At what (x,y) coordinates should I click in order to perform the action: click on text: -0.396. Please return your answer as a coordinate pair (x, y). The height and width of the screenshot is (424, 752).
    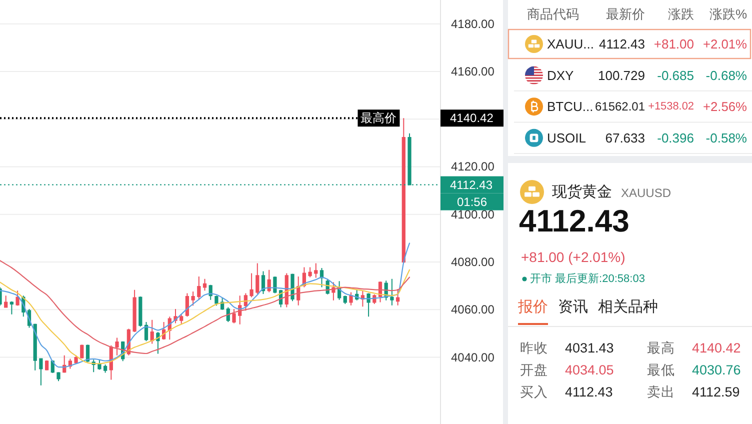
    Looking at the image, I should click on (675, 138).